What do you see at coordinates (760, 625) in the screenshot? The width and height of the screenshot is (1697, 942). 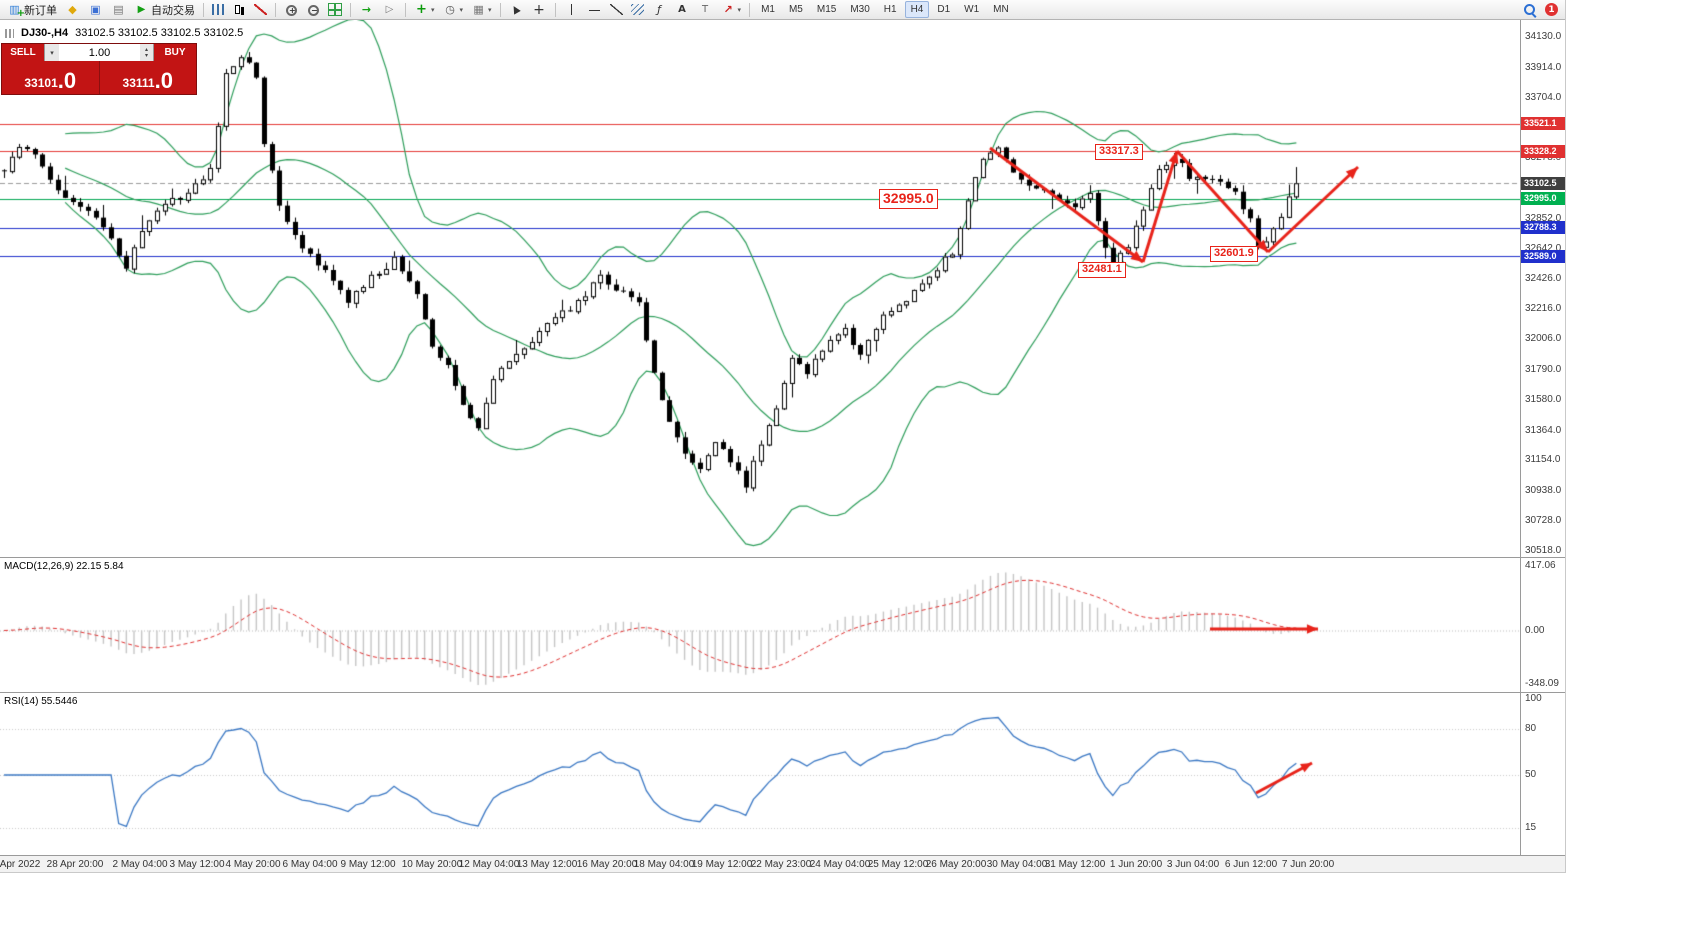 I see `macd-canvas` at bounding box center [760, 625].